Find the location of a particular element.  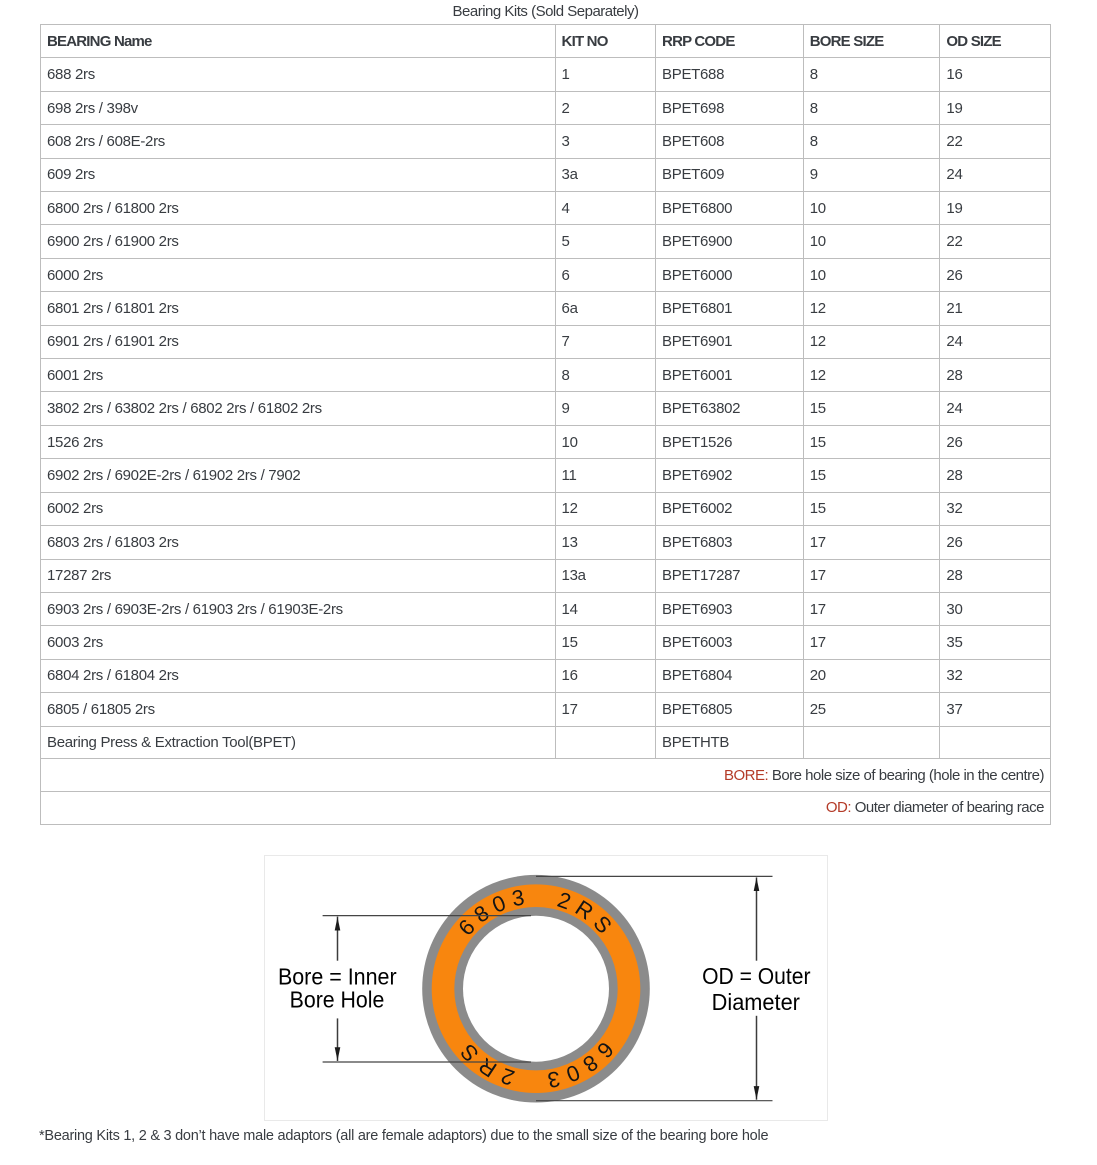

svg-text: Bore Hole is located at coordinates (337, 1000).